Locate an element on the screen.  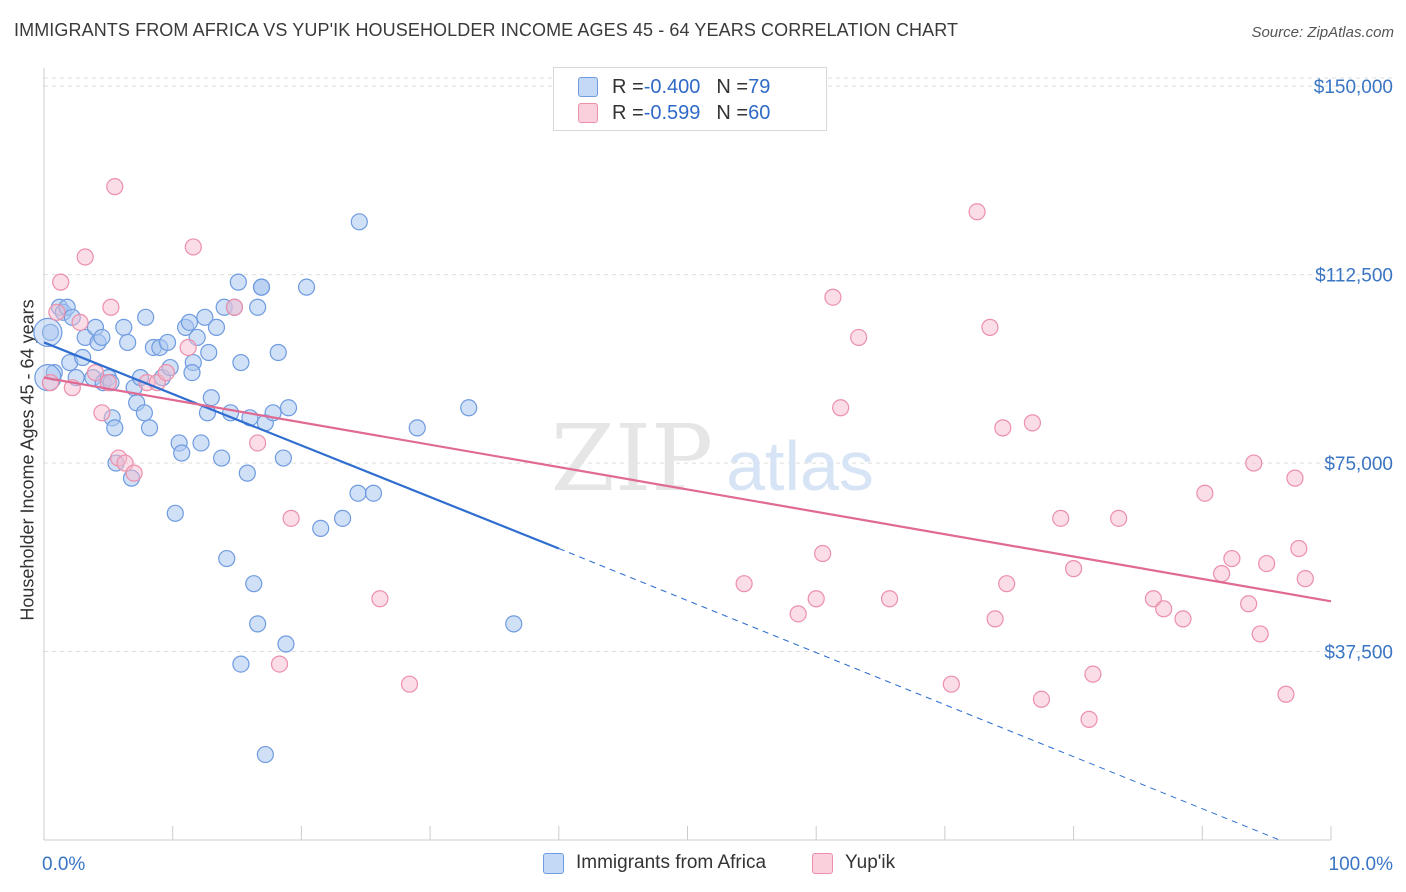
y-tick-label: $75,000 is located at coordinates (1358, 464).